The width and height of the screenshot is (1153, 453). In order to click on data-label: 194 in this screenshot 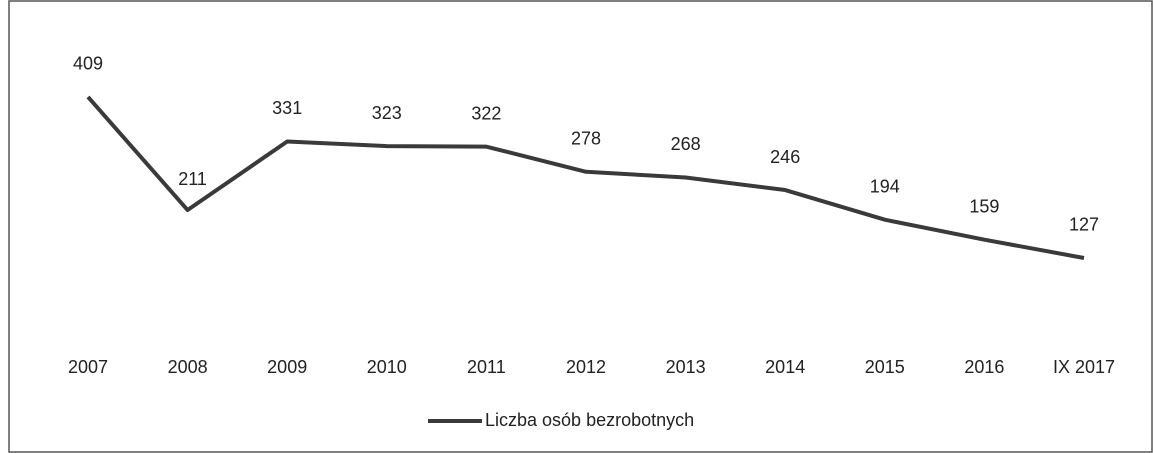, I will do `click(885, 186)`.